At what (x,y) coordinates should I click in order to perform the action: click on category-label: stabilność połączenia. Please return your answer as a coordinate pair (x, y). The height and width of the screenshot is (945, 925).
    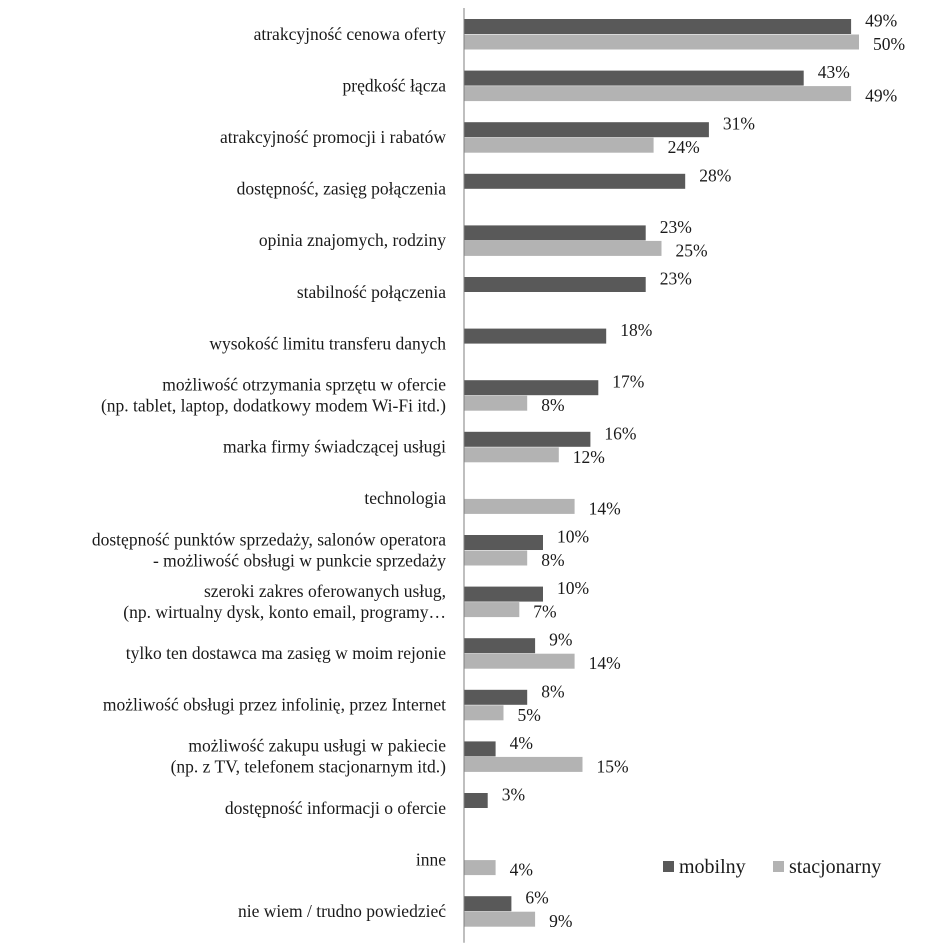
    Looking at the image, I should click on (371, 292).